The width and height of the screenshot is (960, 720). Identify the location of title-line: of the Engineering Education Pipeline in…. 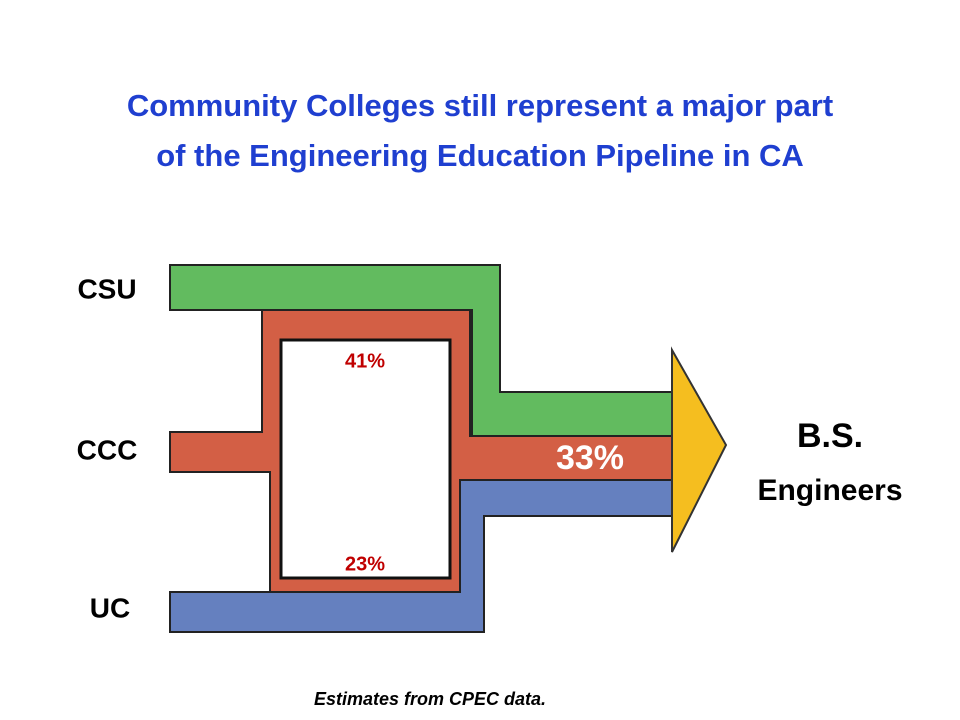
(480, 155).